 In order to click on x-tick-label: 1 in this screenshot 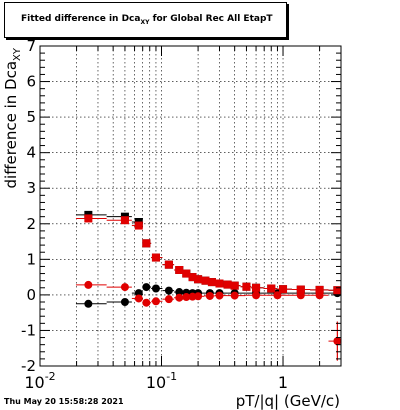, I will do `click(283, 382)`.